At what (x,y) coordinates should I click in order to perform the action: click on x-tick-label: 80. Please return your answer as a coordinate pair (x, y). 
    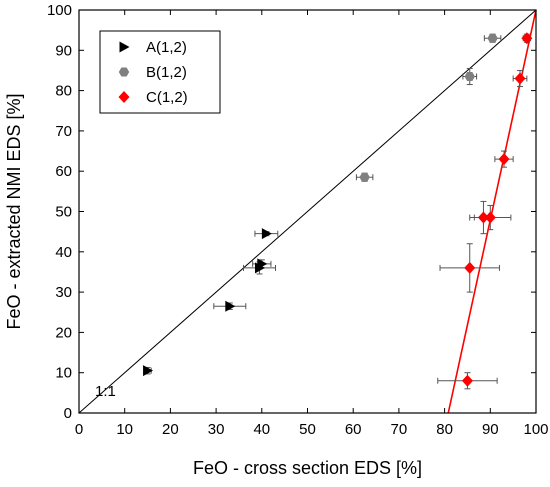
    Looking at the image, I should click on (444, 429).